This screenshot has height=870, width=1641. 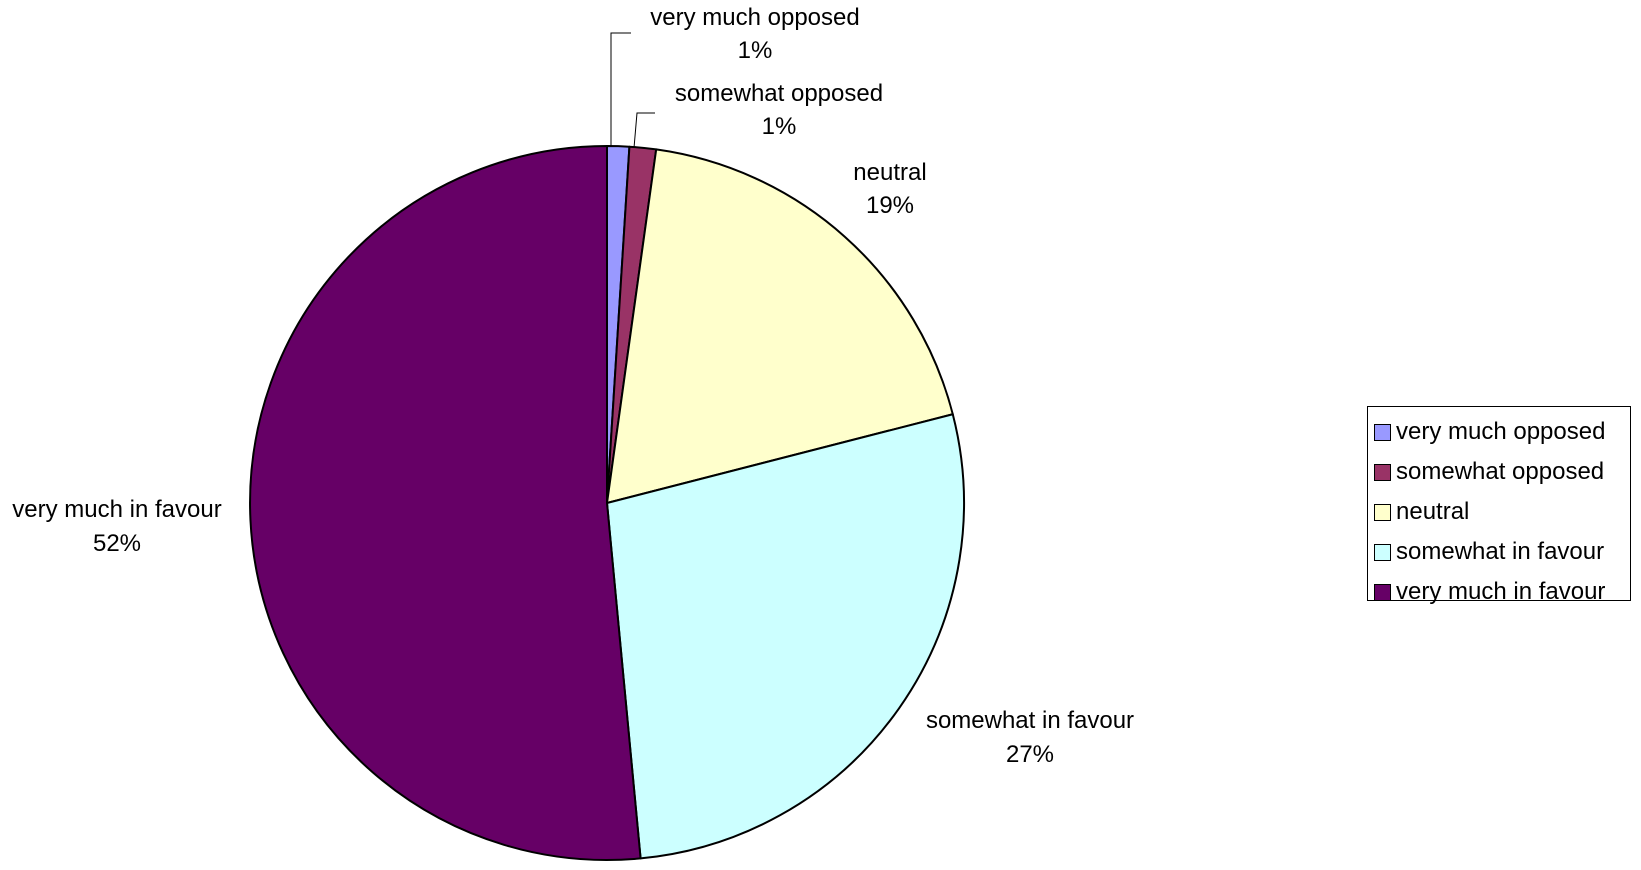 I want to click on pie-slice-neutral, so click(x=780, y=326).